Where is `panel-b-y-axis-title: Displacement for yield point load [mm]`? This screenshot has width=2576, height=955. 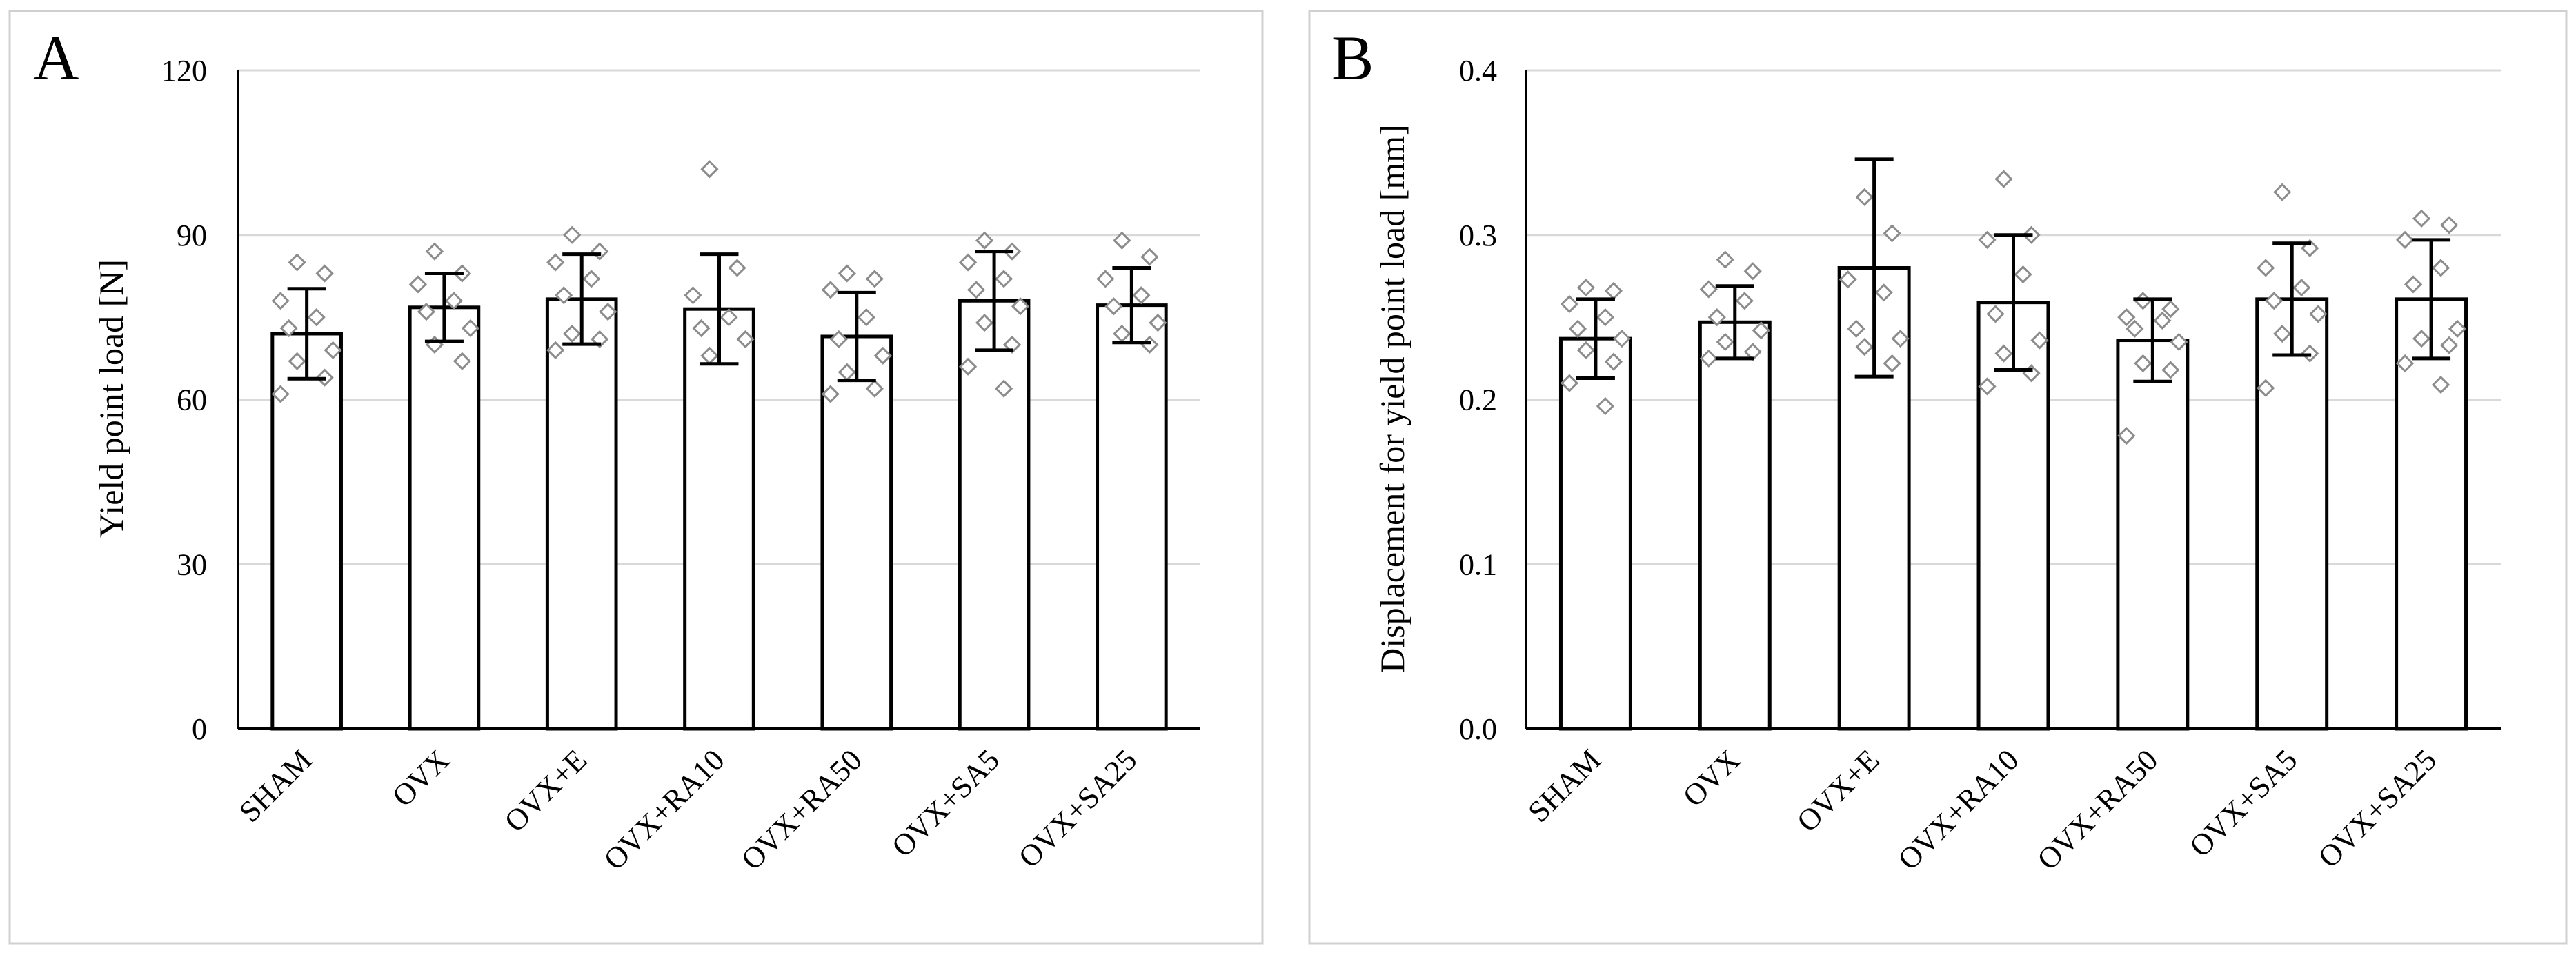
panel-b-y-axis-title: Displacement for yield point load [mm] is located at coordinates (1392, 398).